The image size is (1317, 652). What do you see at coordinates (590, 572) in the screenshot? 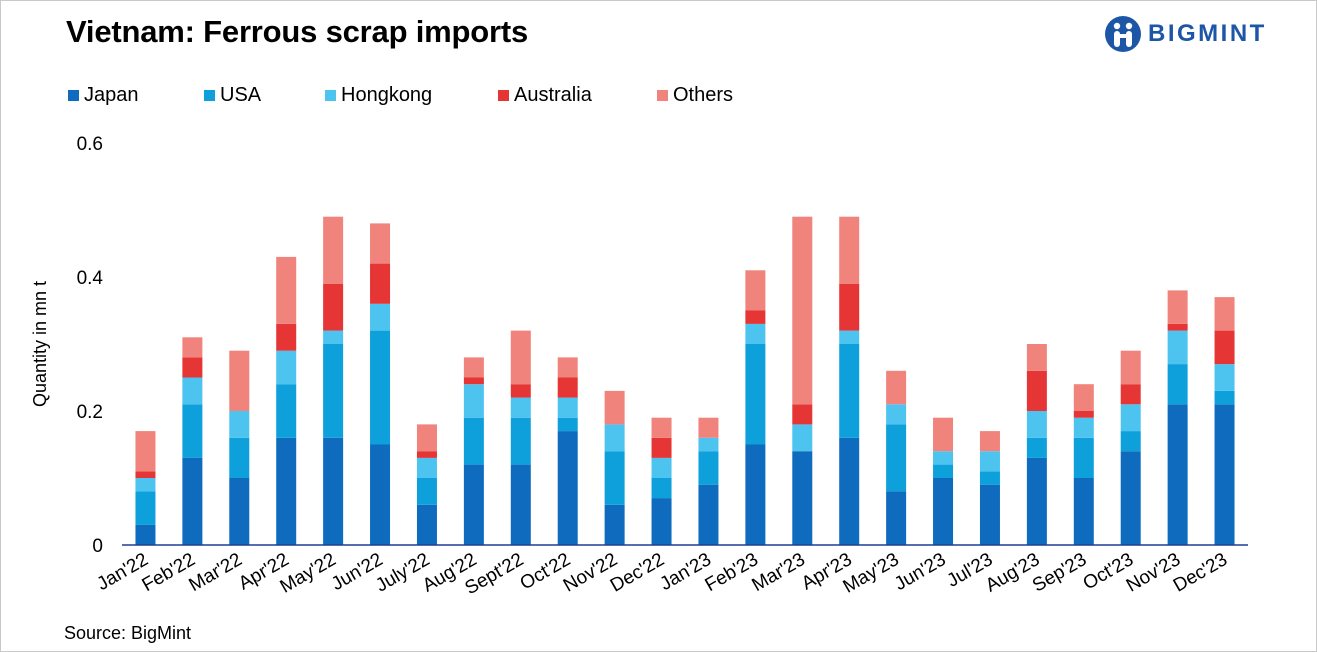
I see `x-tick-label: Nov'22` at bounding box center [590, 572].